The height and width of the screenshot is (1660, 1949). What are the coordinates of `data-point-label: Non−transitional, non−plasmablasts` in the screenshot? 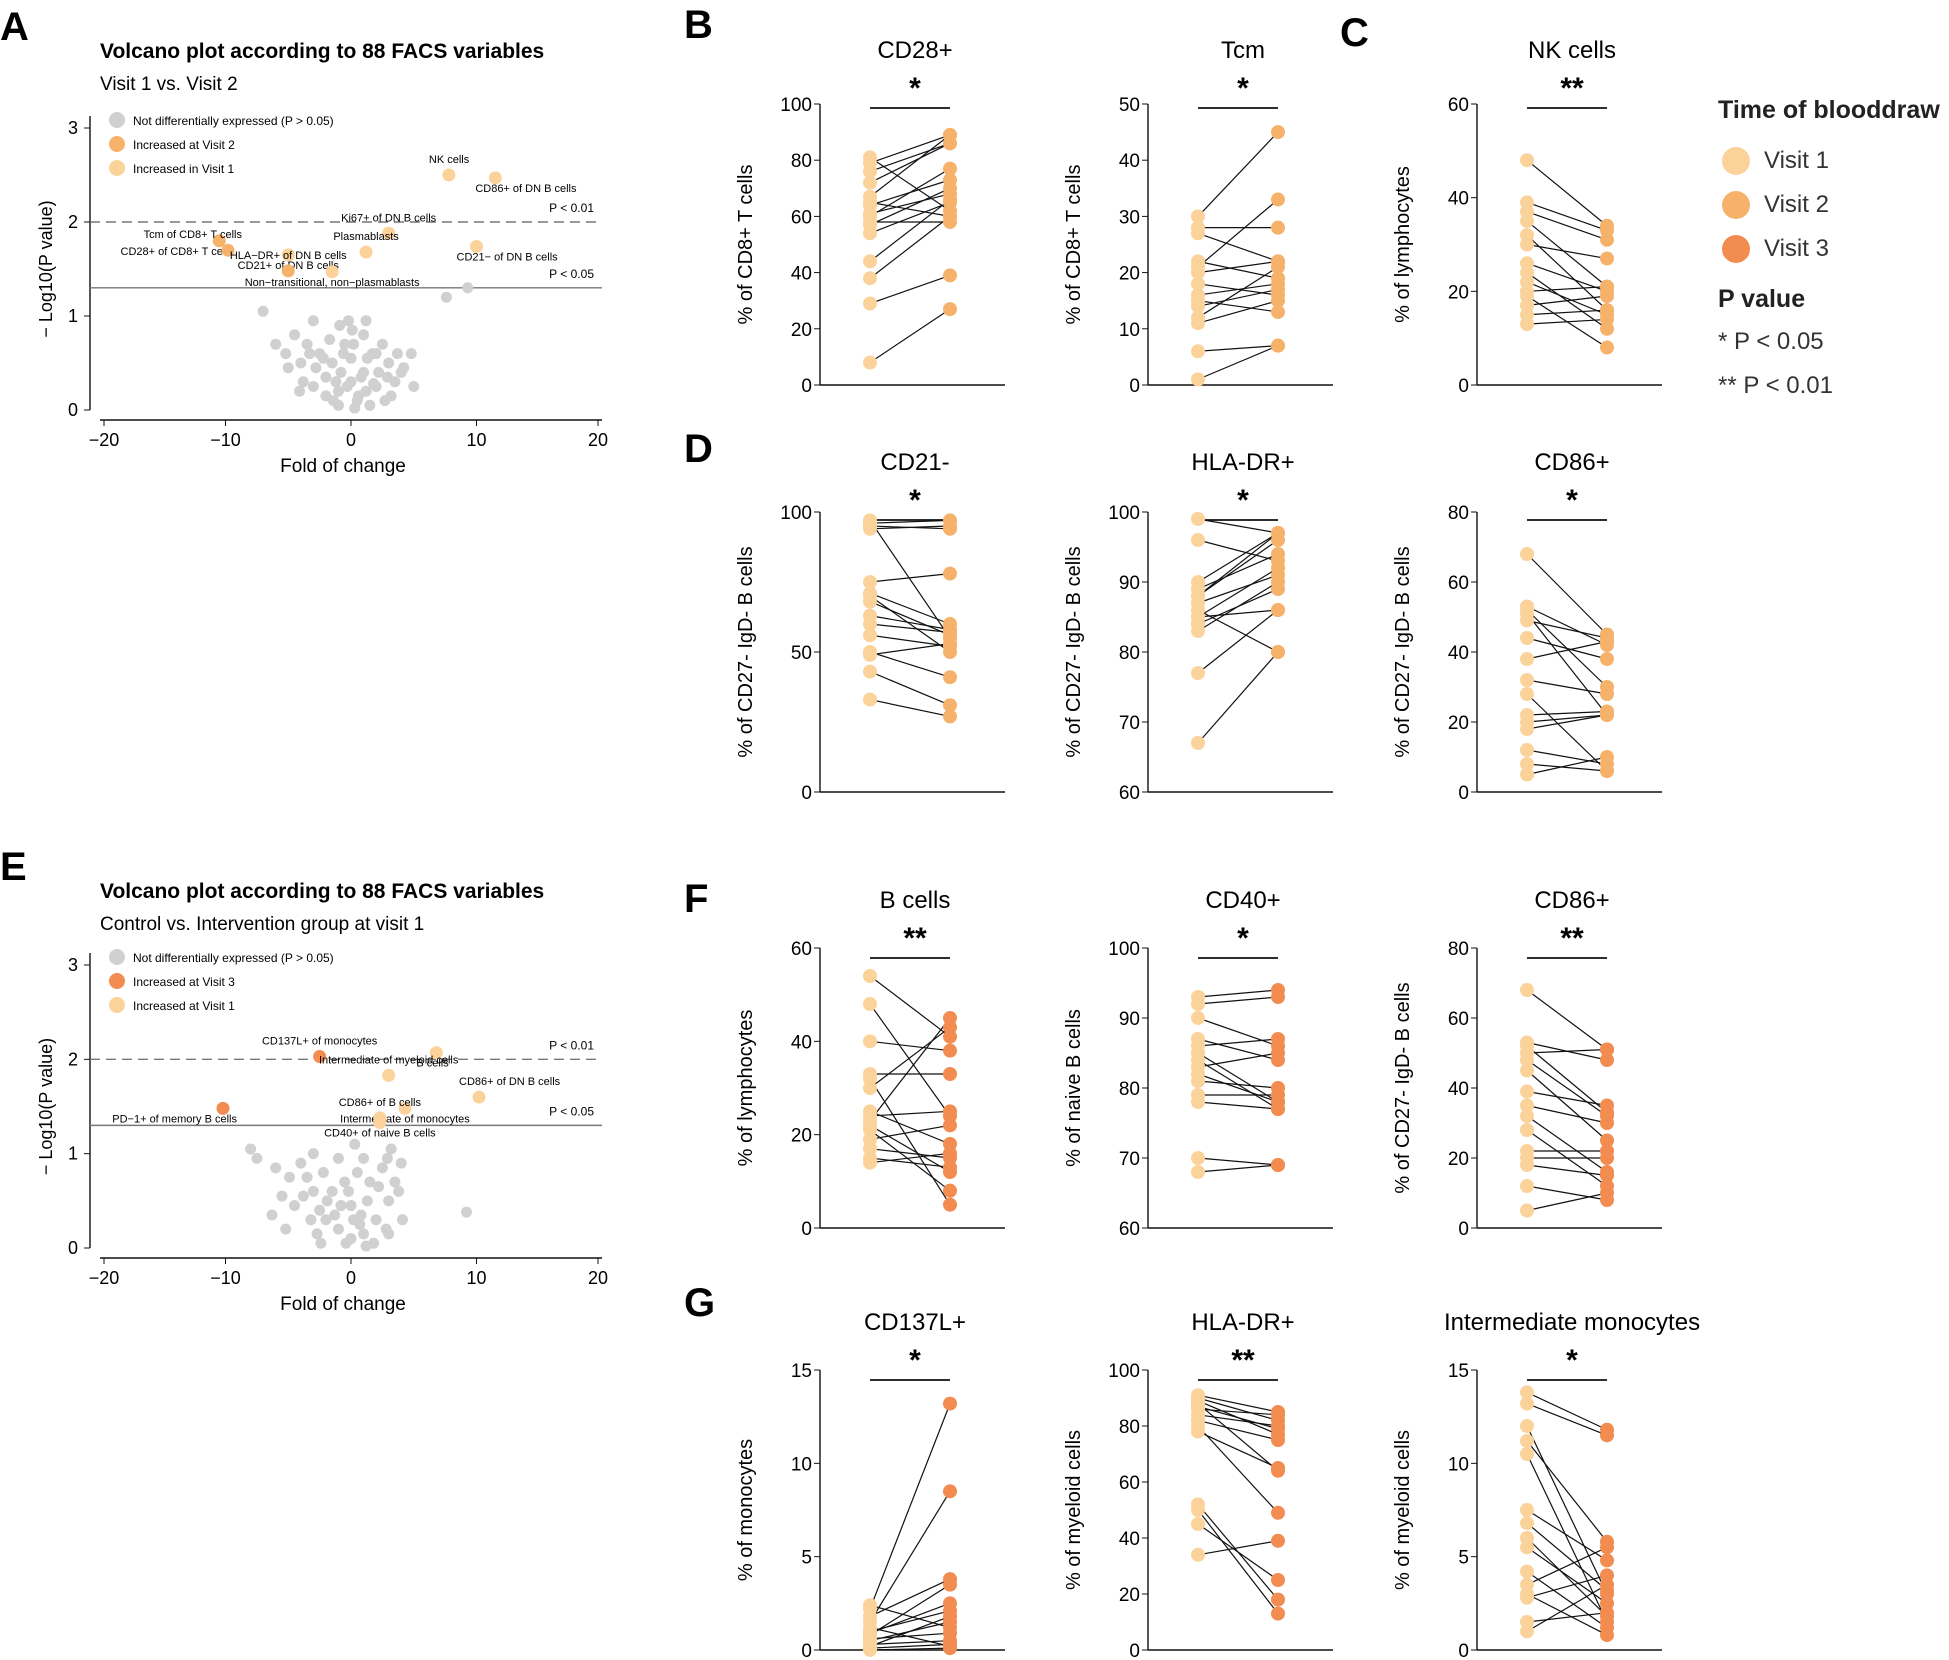 It's located at (332, 283).